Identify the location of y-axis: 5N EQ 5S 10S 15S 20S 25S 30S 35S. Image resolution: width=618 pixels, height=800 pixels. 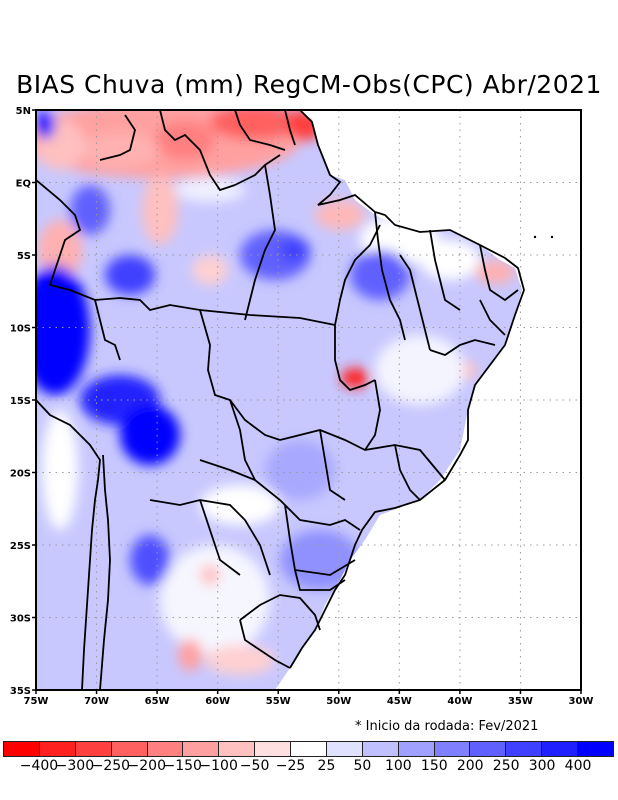
(23, 401).